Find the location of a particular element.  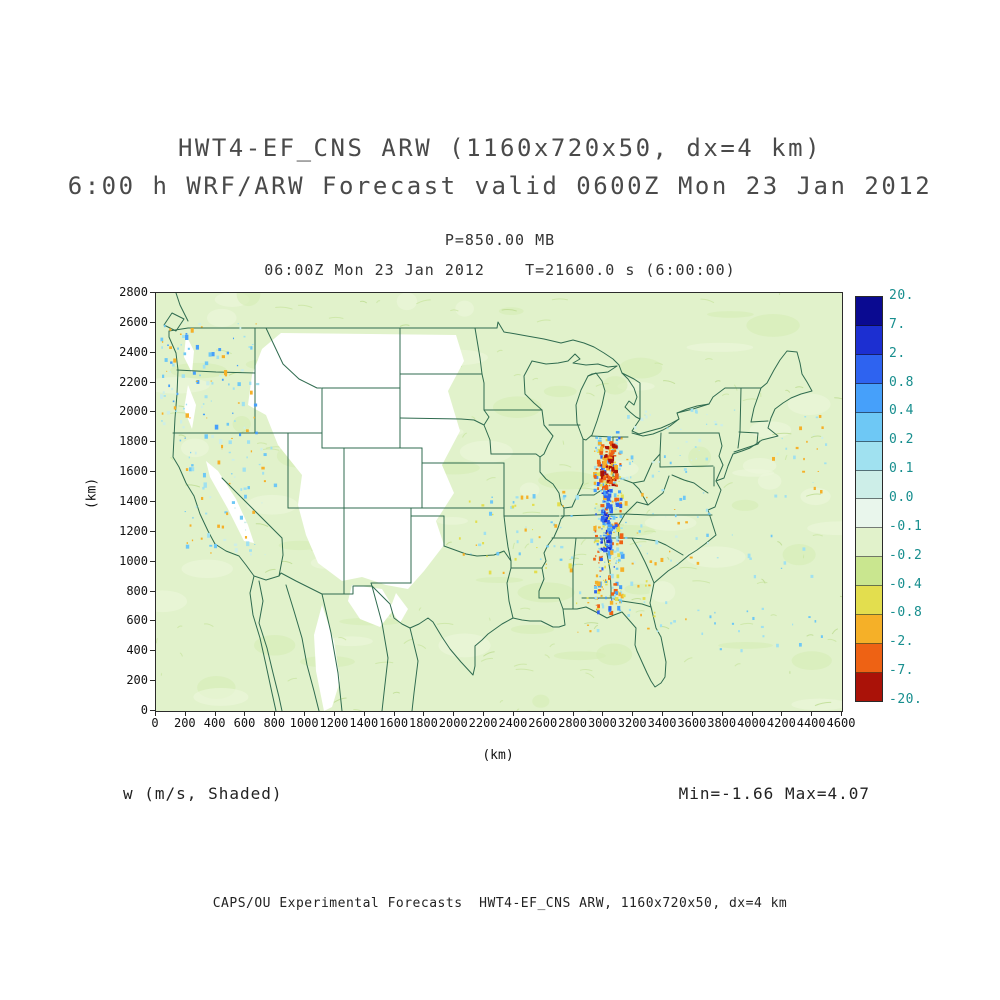

x-tick-label: 1800 is located at coordinates (423, 723).